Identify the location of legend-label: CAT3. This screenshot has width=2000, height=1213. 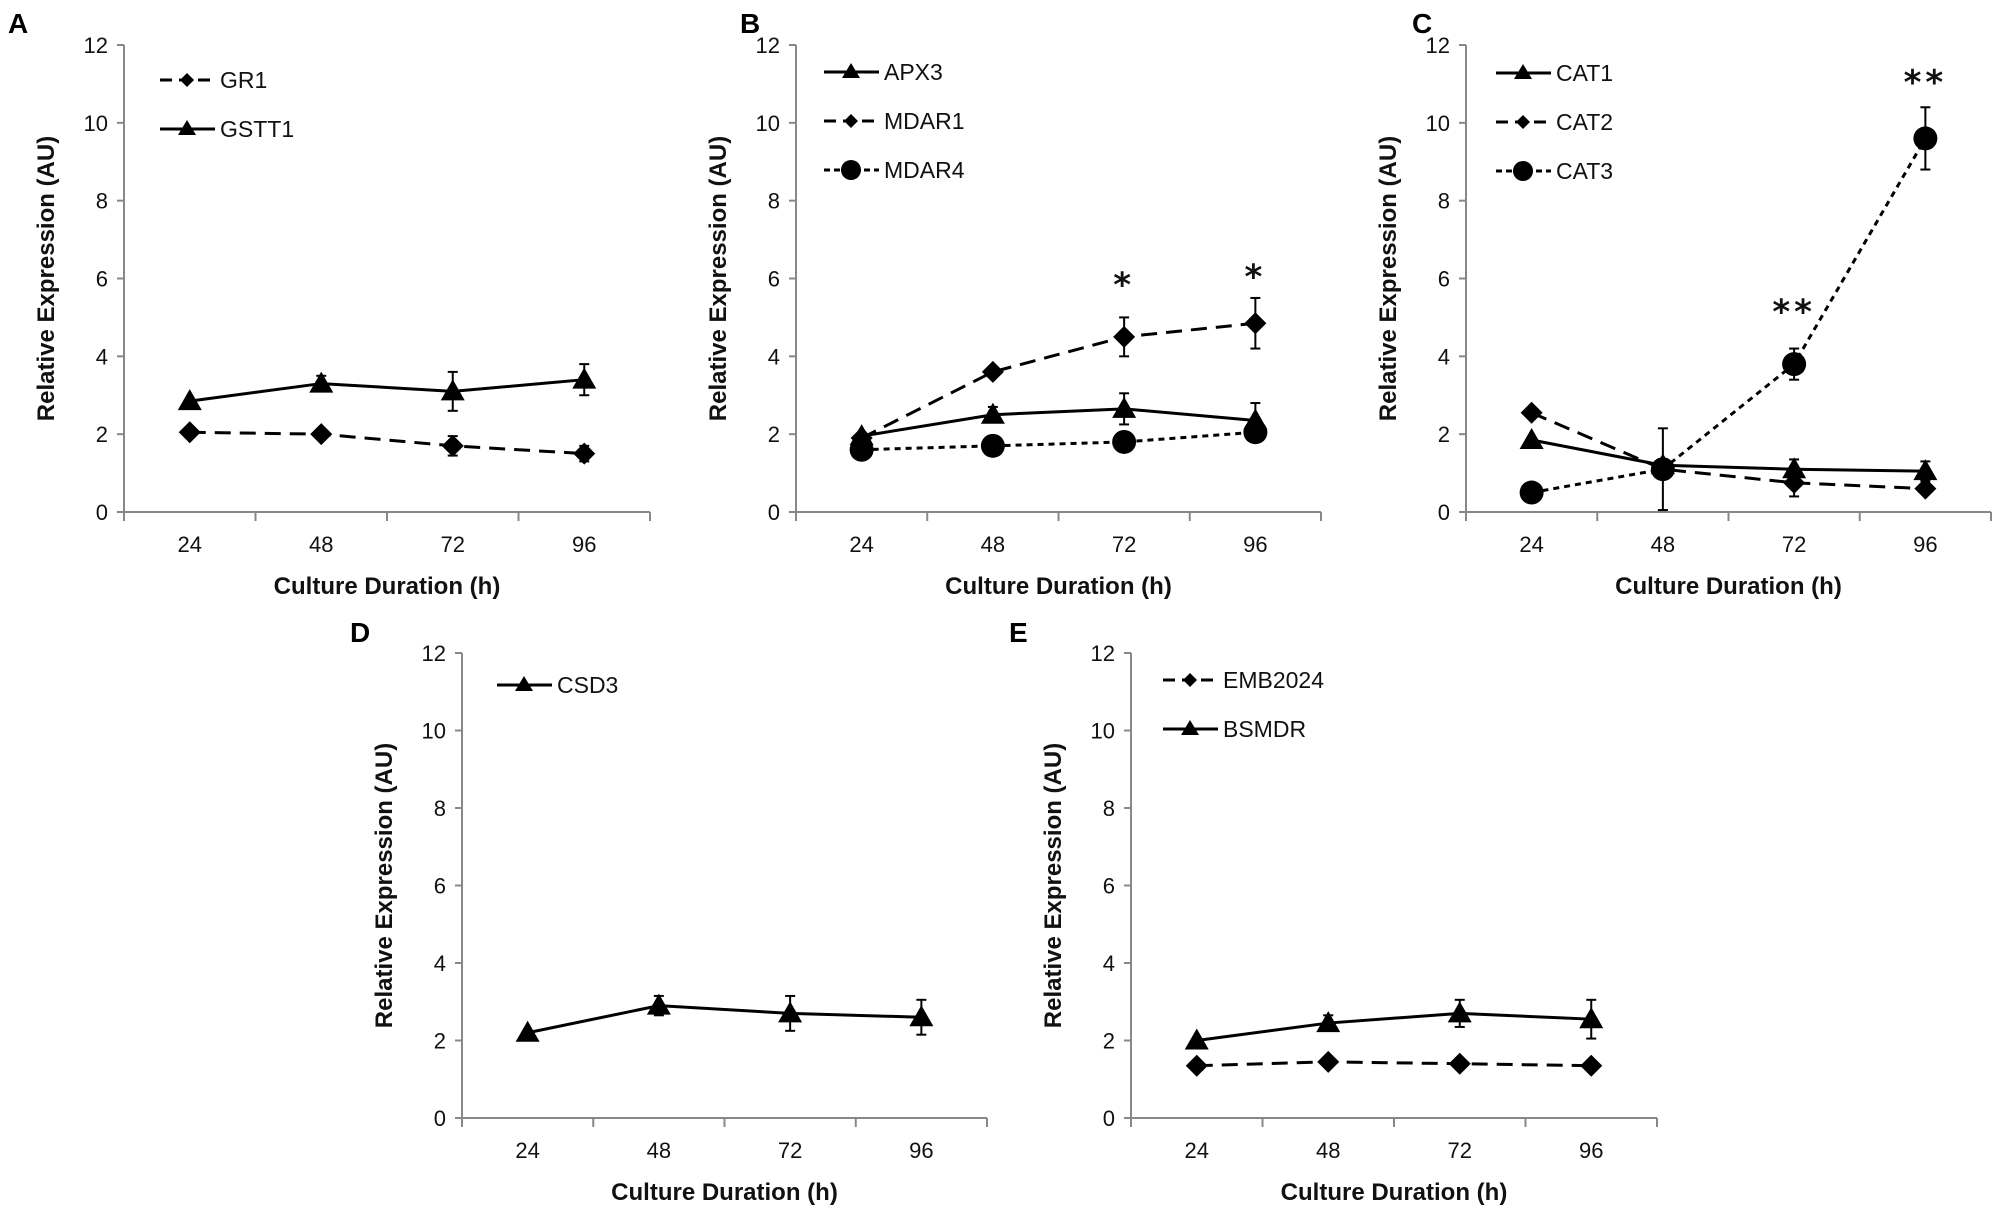
(1584, 171).